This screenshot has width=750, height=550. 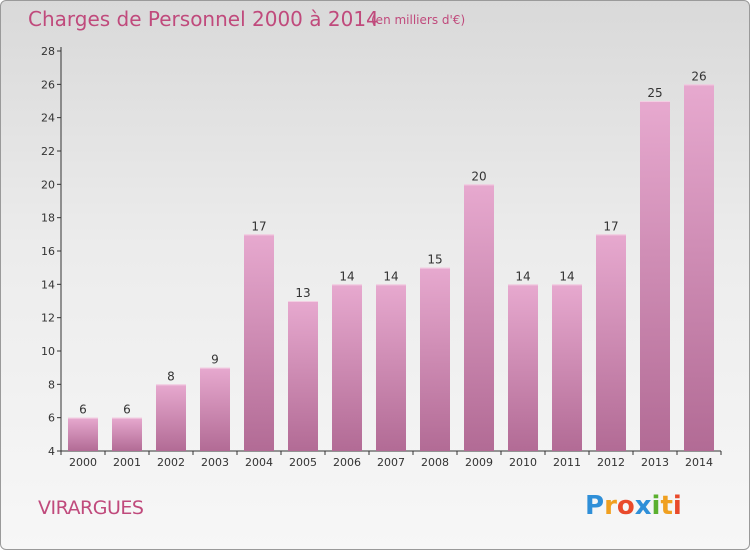 I want to click on bar-2001, so click(x=127, y=434).